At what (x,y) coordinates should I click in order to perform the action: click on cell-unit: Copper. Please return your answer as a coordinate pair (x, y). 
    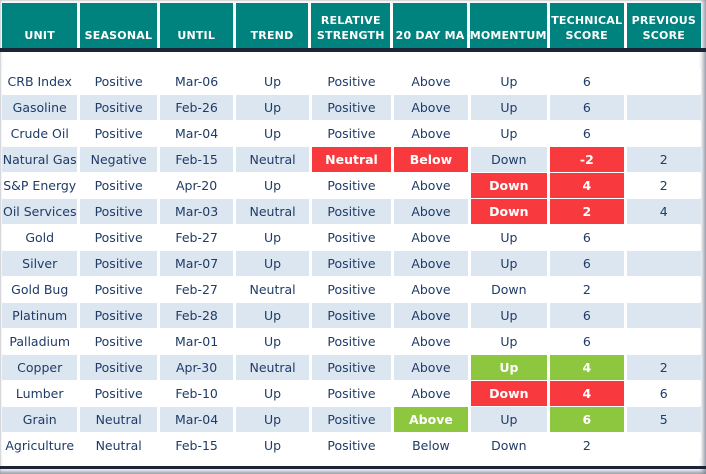
    Looking at the image, I should click on (40, 367).